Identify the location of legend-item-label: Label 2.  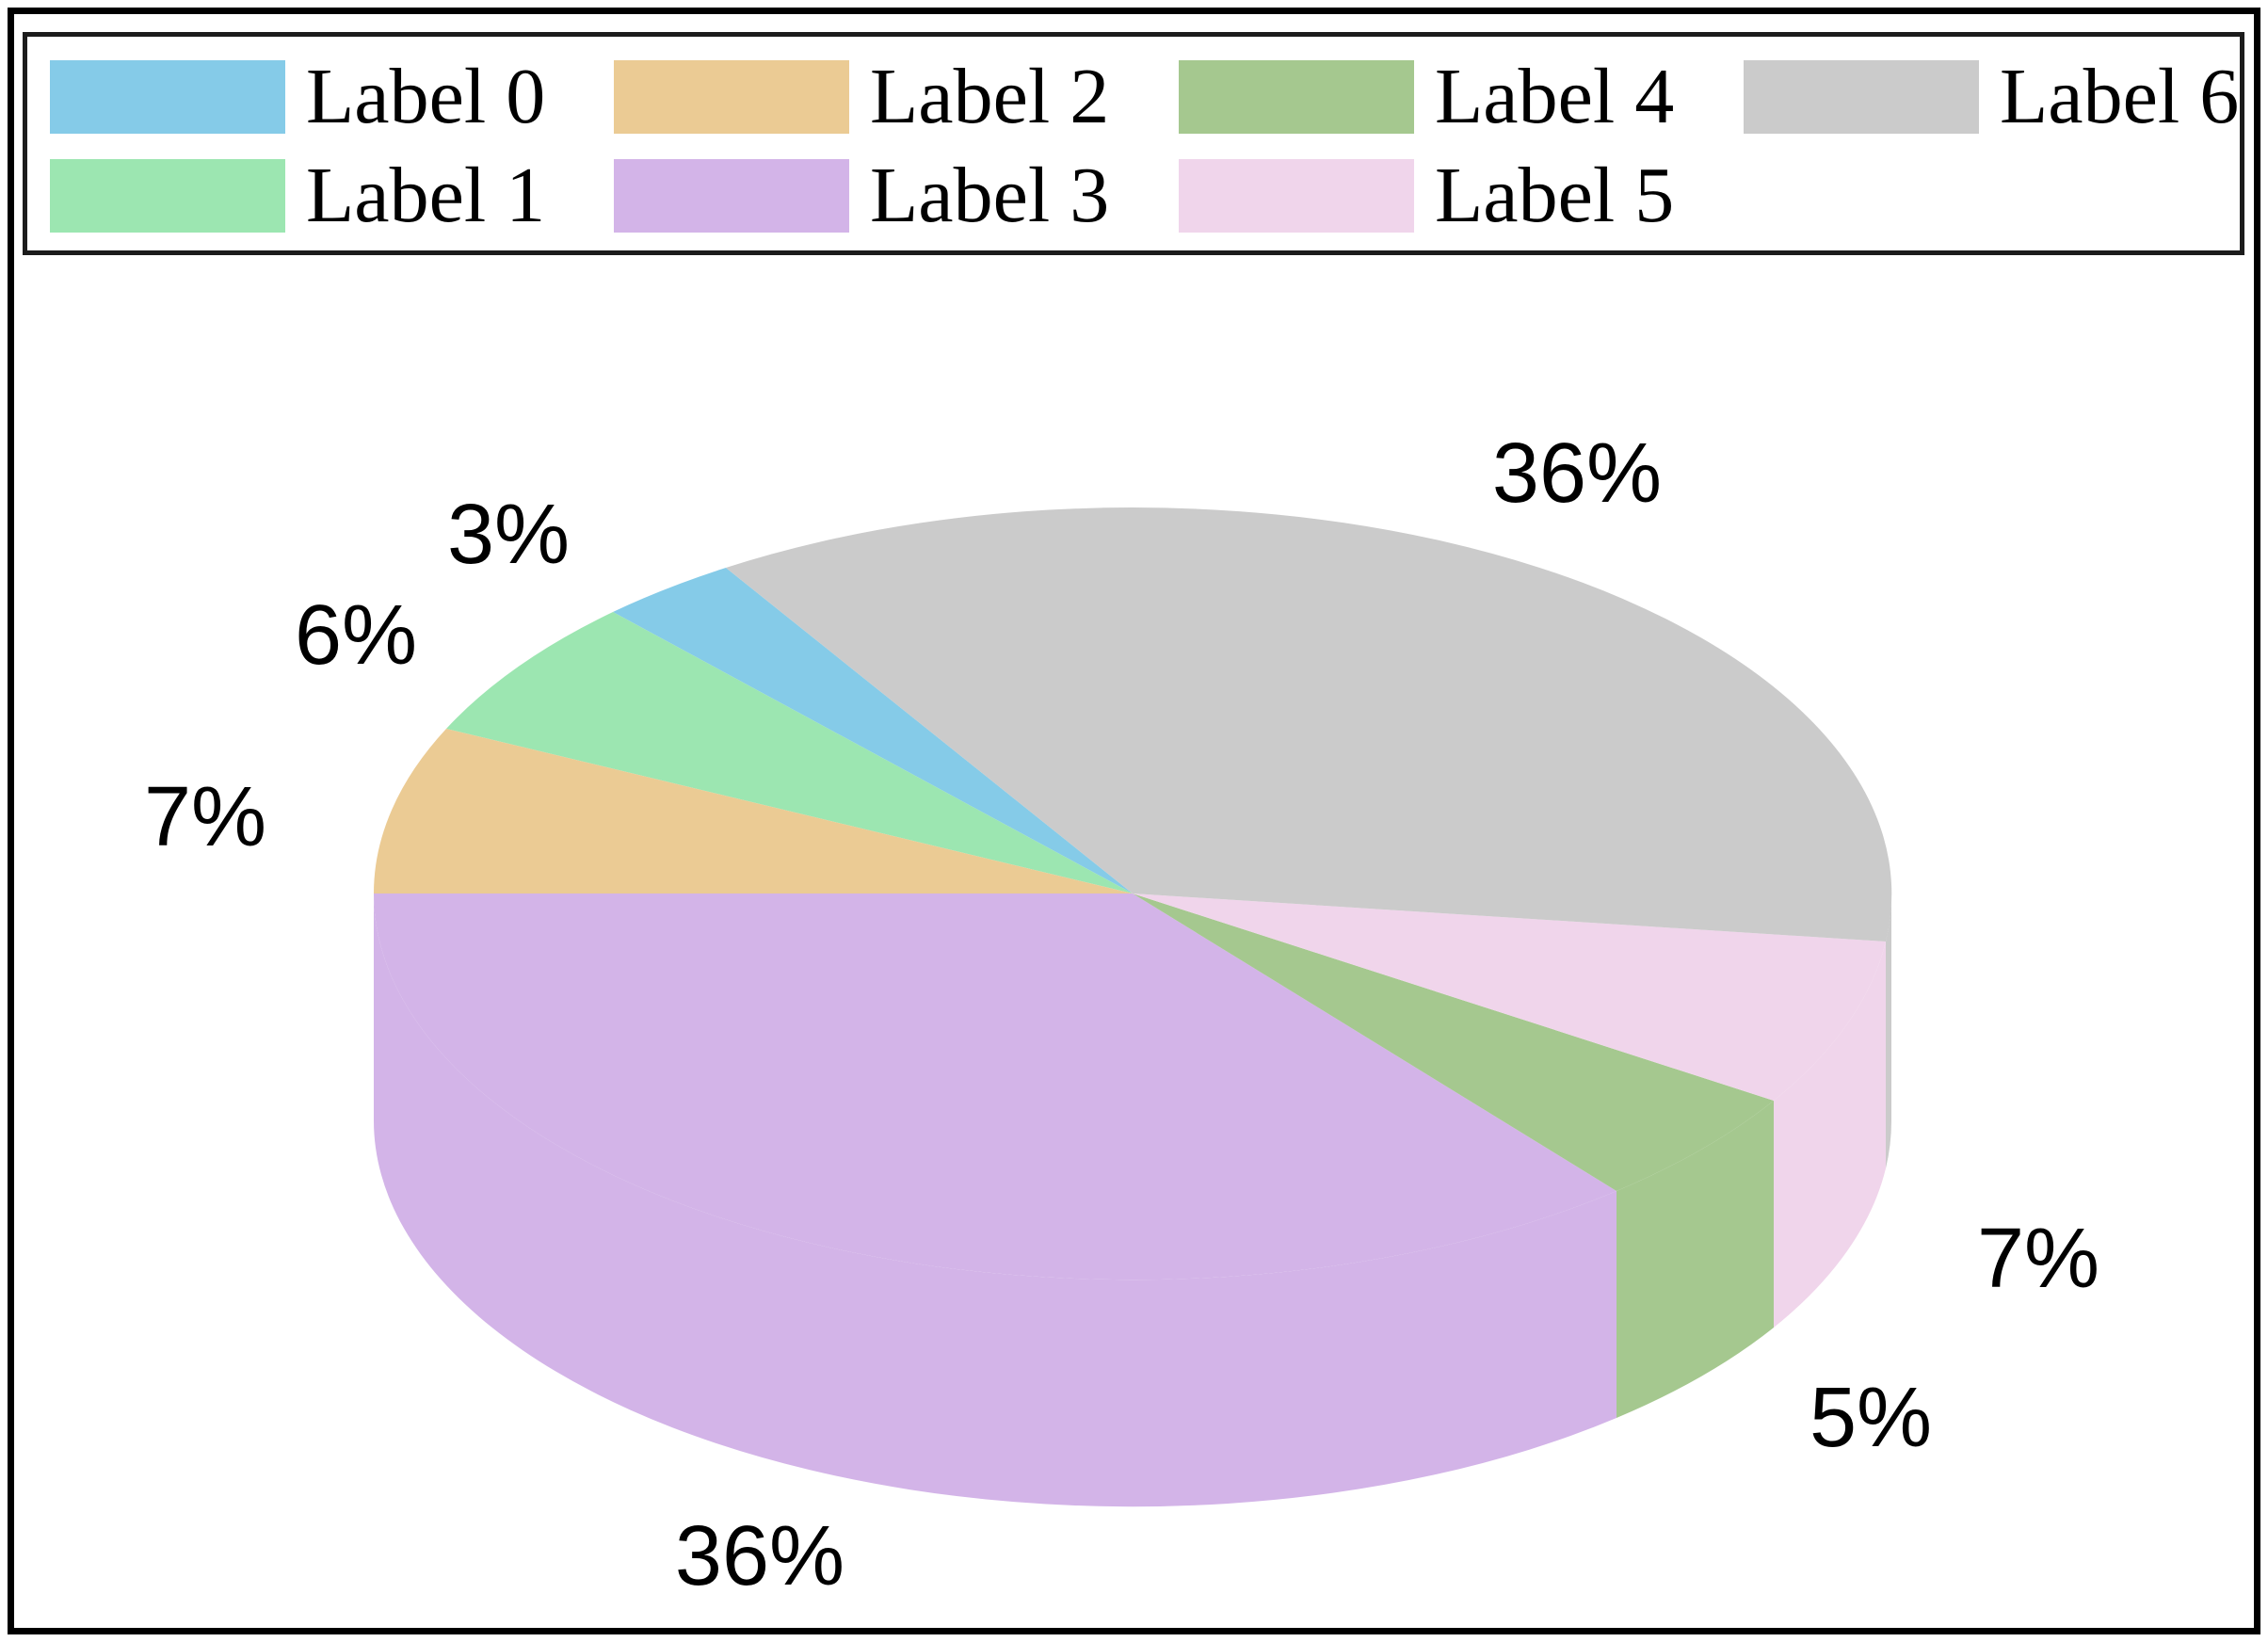
(990, 96).